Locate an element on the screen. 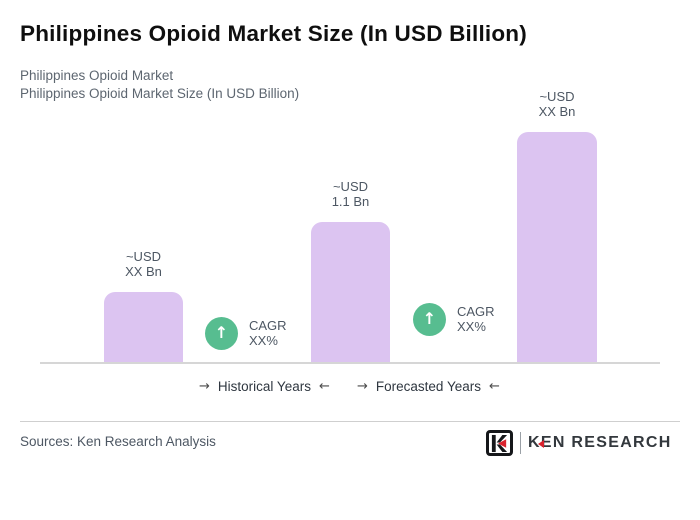  x-axis-baseline is located at coordinates (350, 363).